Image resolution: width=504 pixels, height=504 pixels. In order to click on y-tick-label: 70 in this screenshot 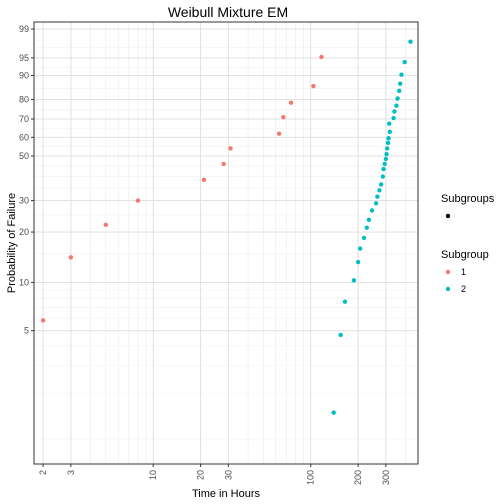, I will do `click(24, 119)`.